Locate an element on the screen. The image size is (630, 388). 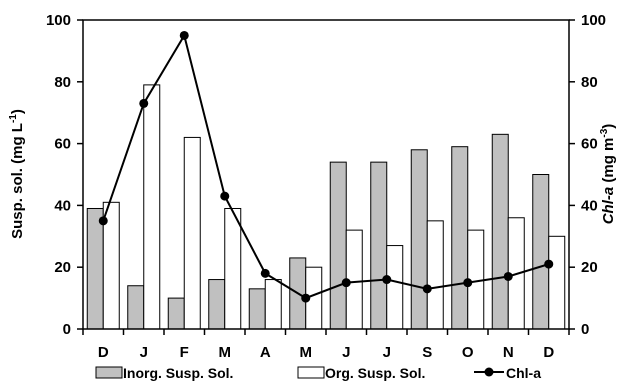
y-axis-right-title-sup: -3 is located at coordinates (604, 132).